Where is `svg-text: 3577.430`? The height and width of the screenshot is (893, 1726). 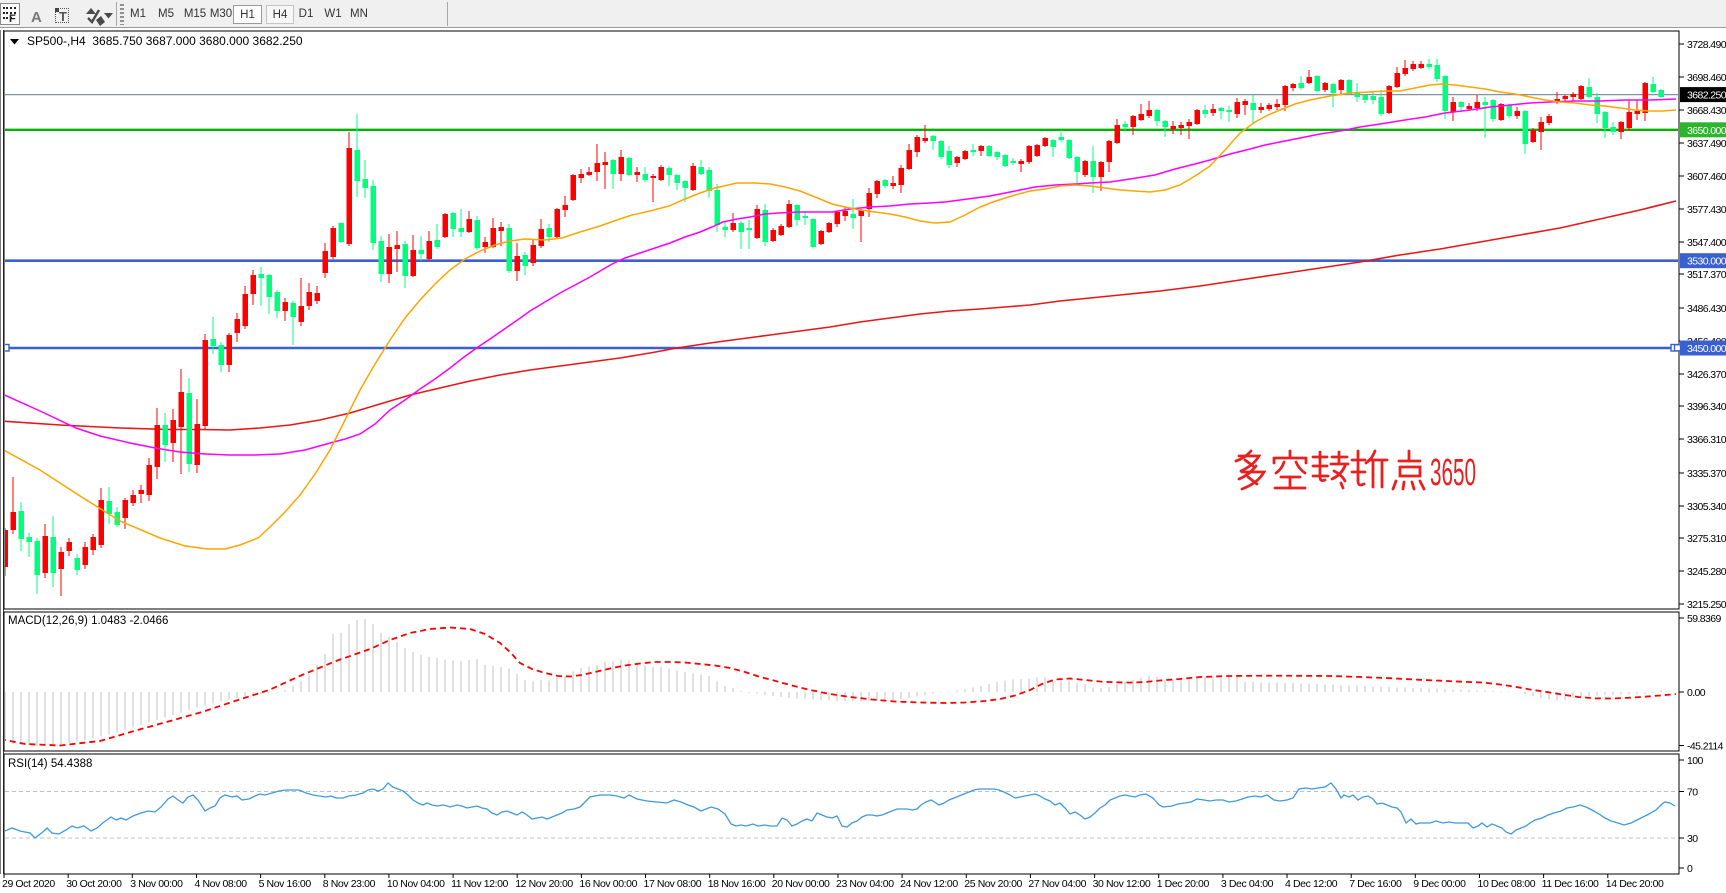 svg-text: 3577.430 is located at coordinates (1706, 210).